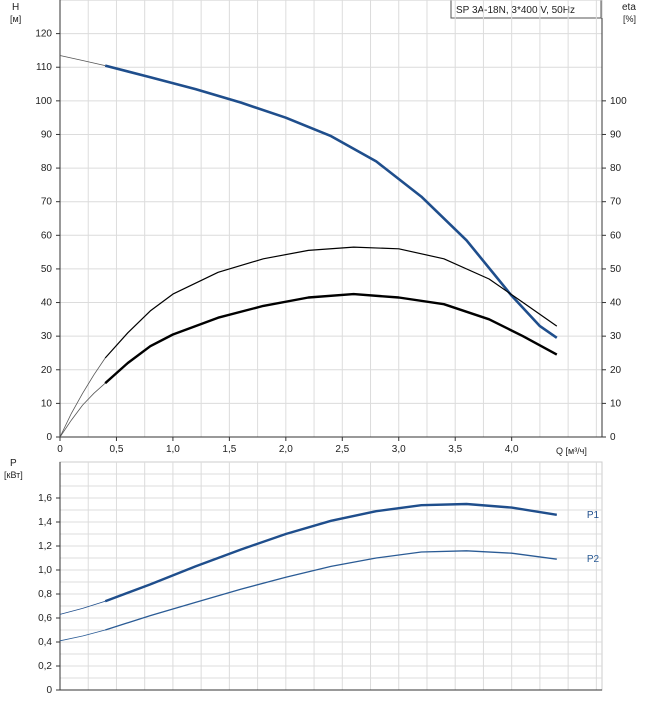  Describe the element at coordinates (173, 449) in the screenshot. I see `x-tick-label: 1,0` at that location.